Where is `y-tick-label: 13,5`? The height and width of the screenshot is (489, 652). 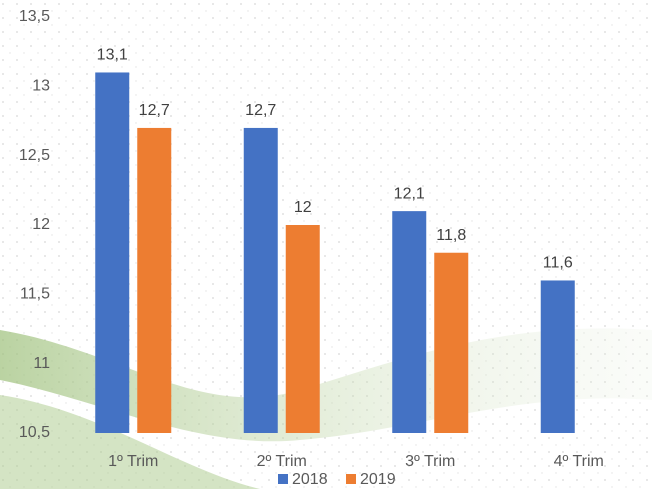
y-tick-label: 13,5 is located at coordinates (34, 16).